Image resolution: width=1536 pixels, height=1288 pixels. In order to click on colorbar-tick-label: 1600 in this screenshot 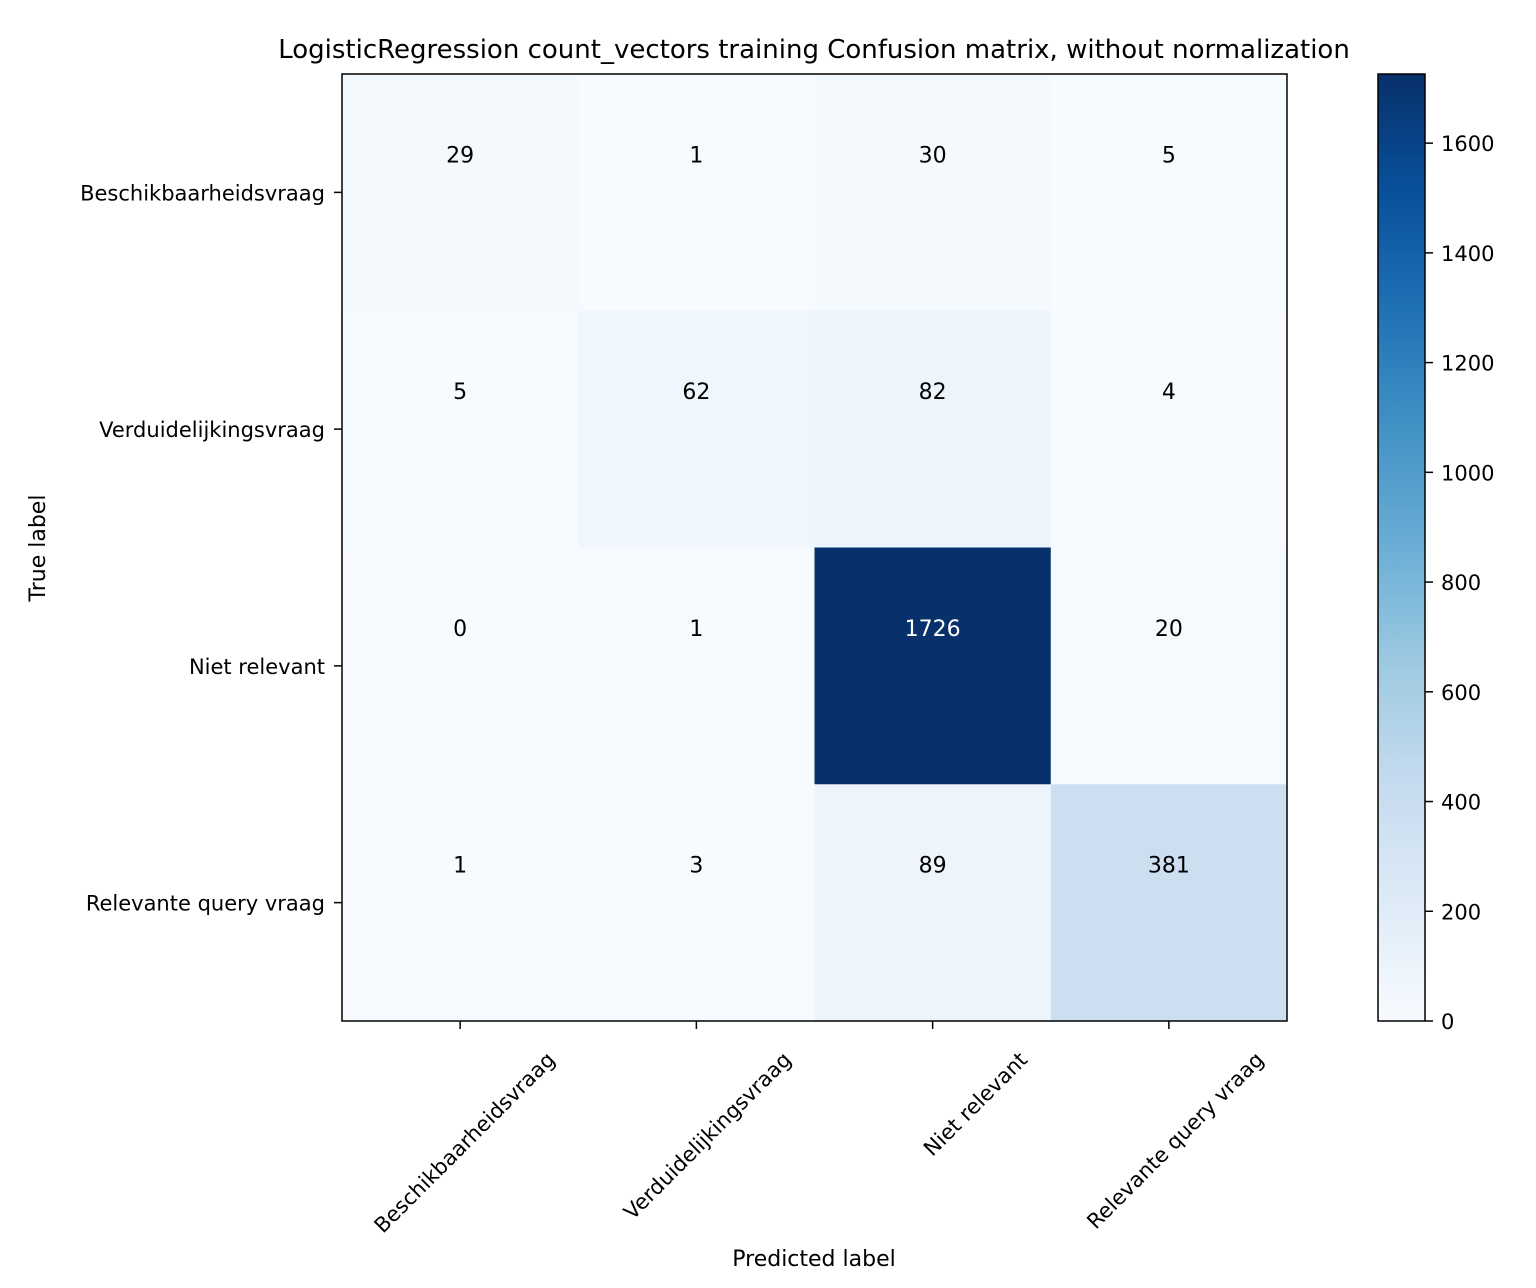, I will do `click(1467, 144)`.